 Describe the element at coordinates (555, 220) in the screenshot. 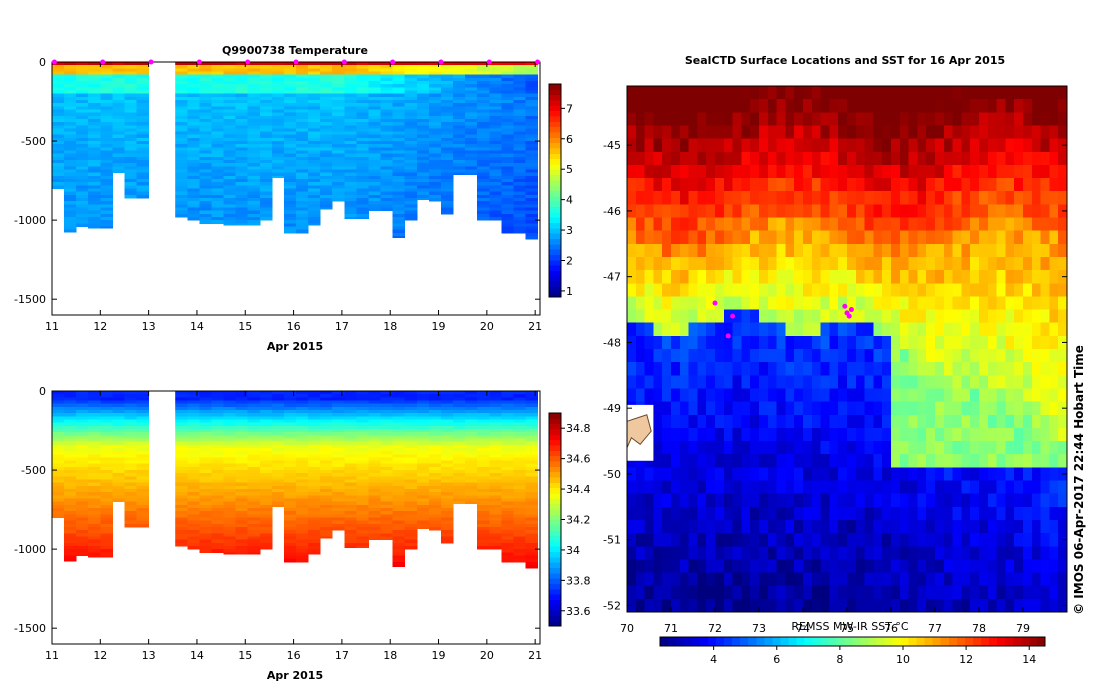

I see `temperature-colorbar-swatch` at that location.